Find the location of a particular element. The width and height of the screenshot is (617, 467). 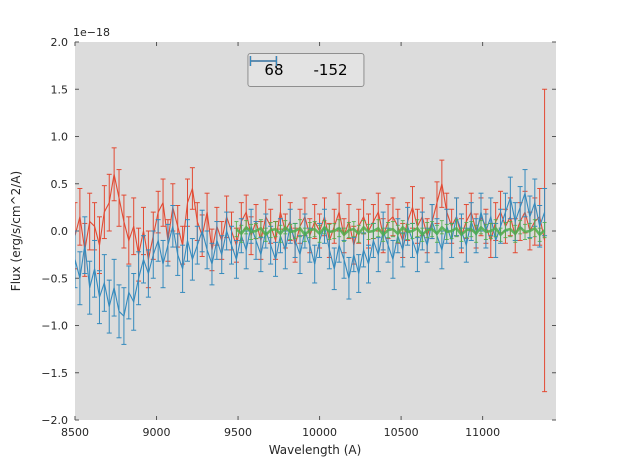

series-line-reference-band is located at coordinates (390, 231).